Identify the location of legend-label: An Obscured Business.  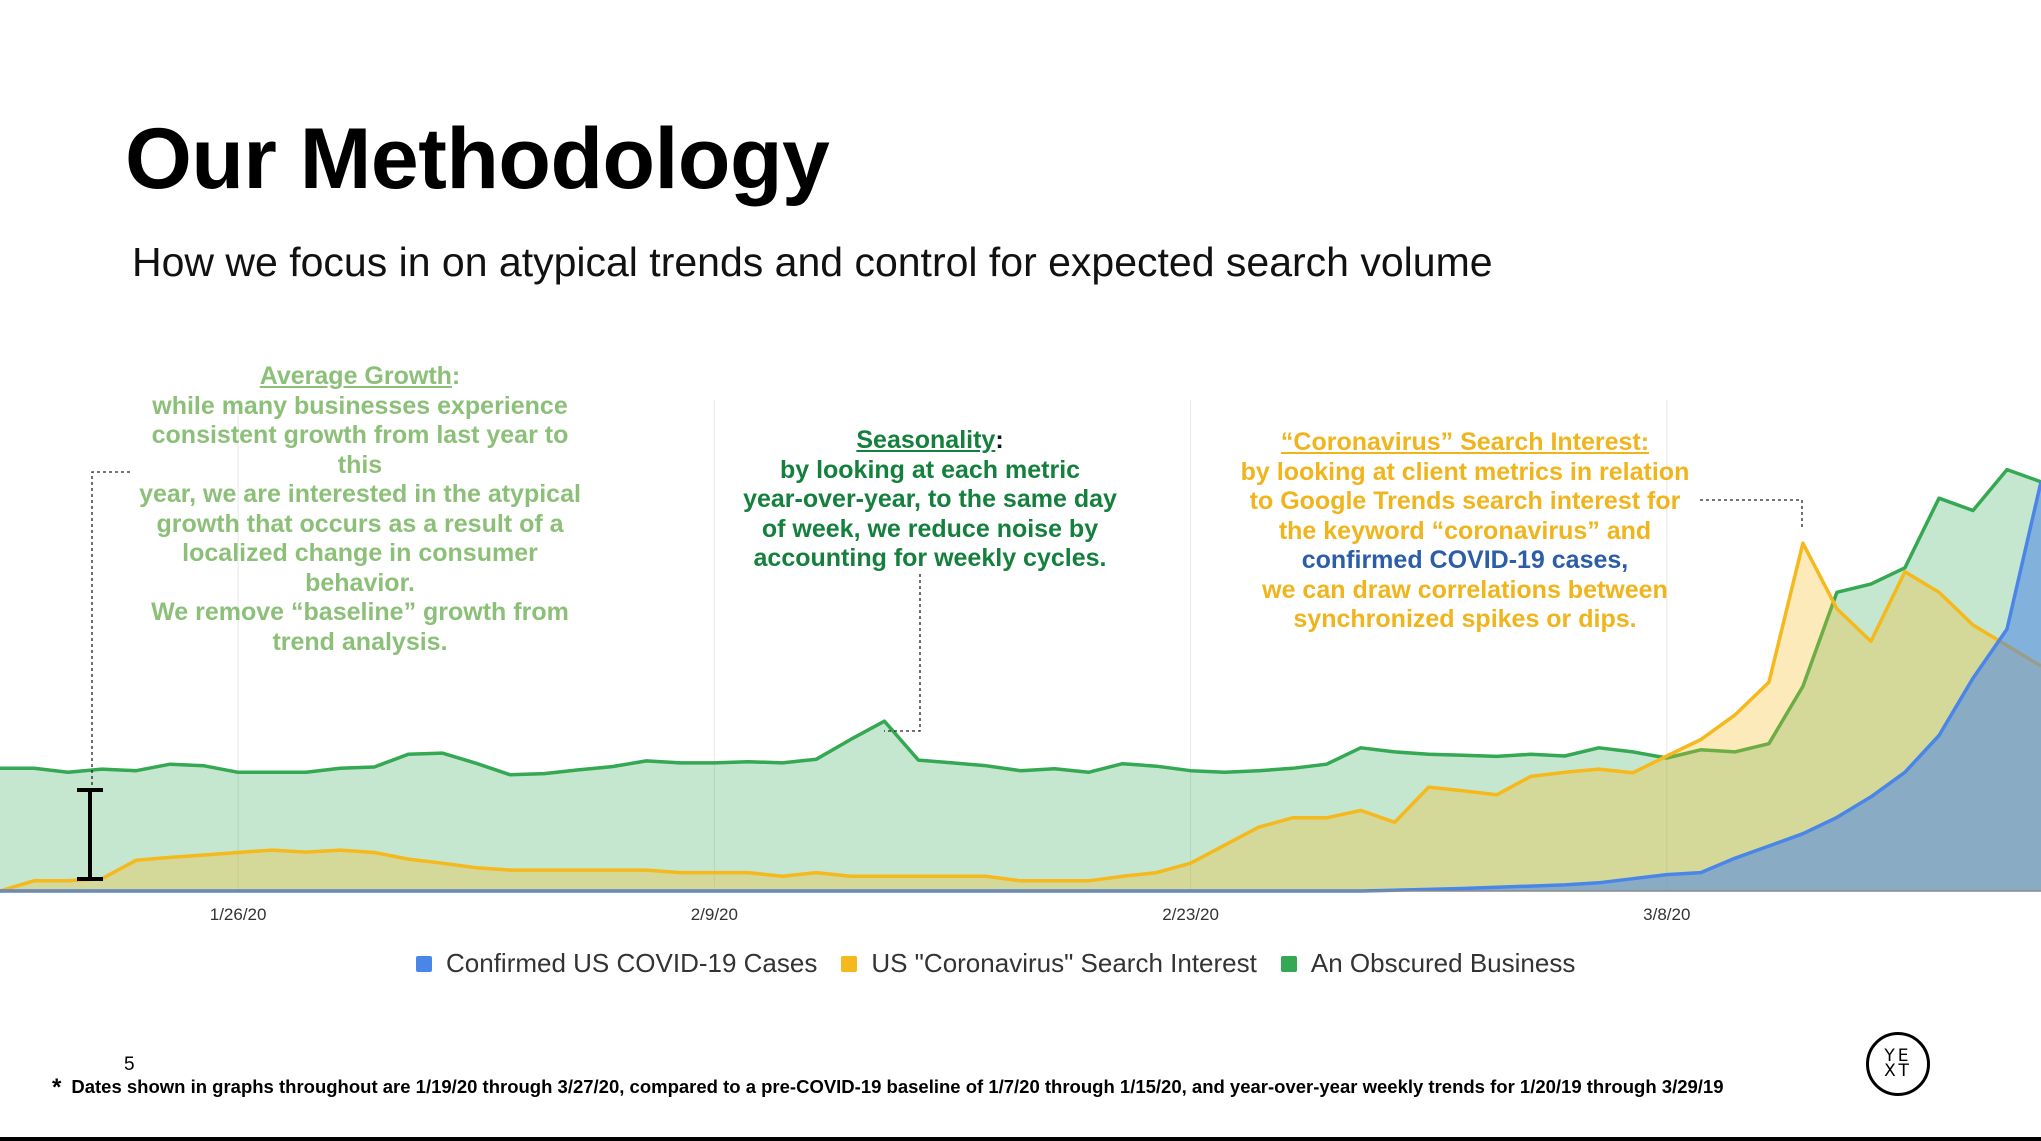
(1443, 963).